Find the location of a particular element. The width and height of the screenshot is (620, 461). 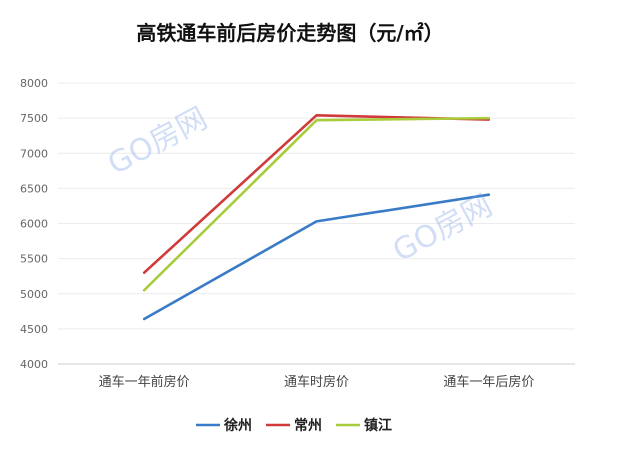

y-tick-label: 7500 is located at coordinates (34, 118).